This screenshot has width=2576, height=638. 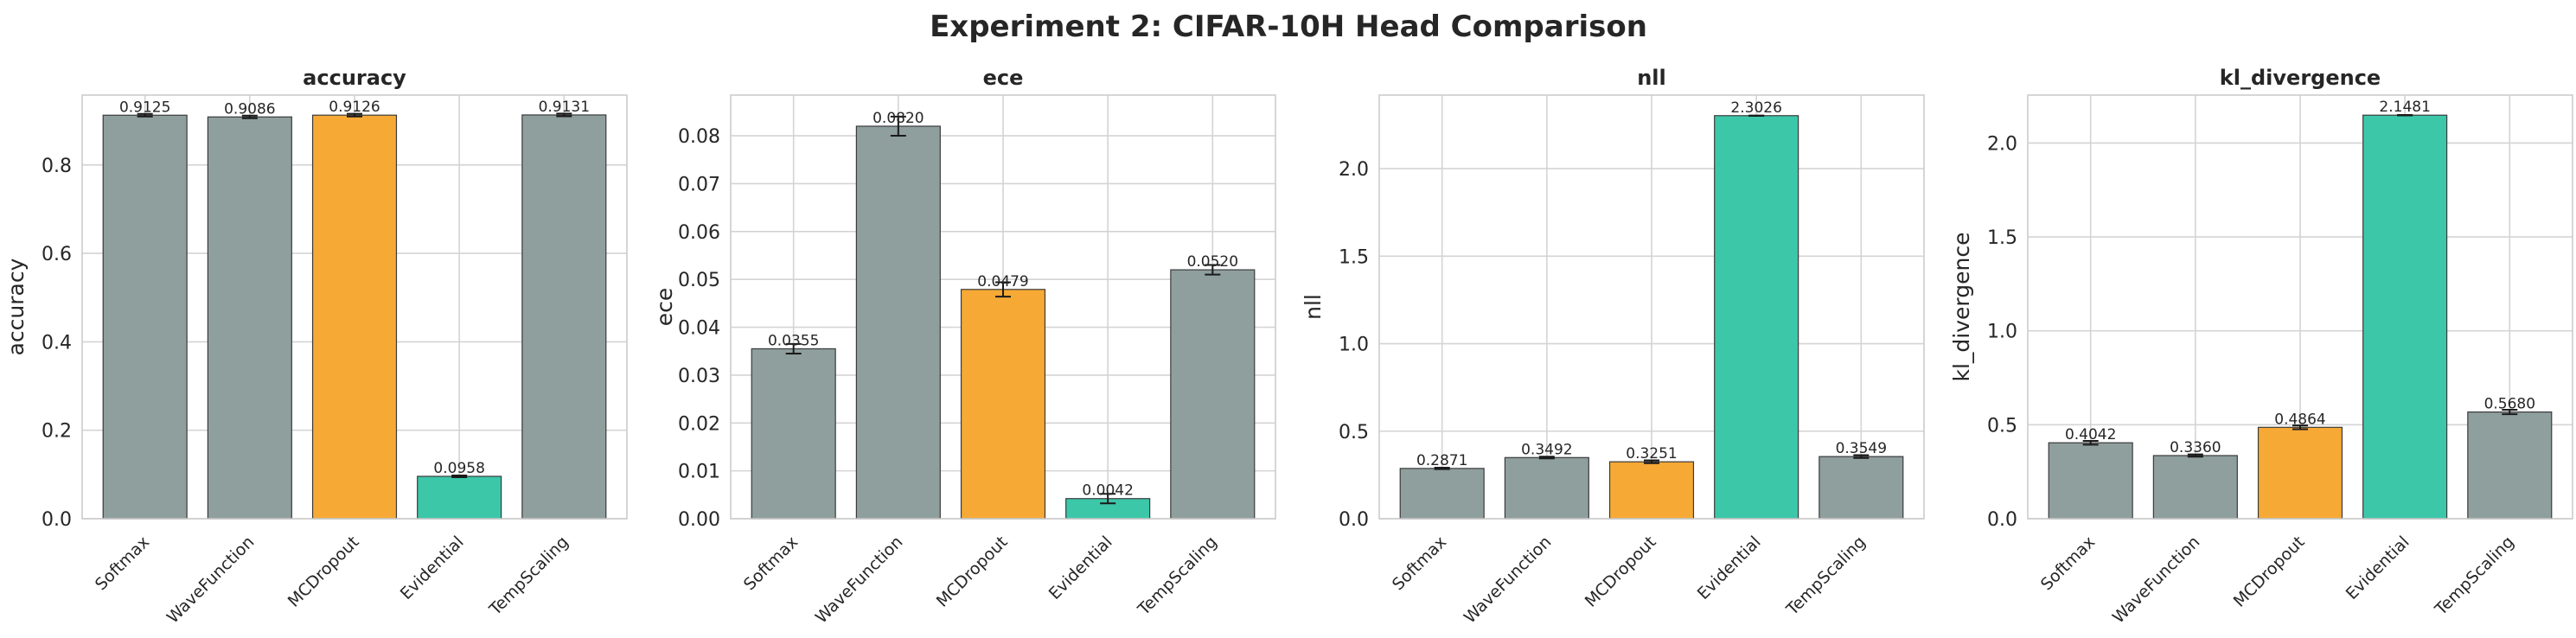 What do you see at coordinates (16, 306) in the screenshot?
I see `y-axis-label: accuracy` at bounding box center [16, 306].